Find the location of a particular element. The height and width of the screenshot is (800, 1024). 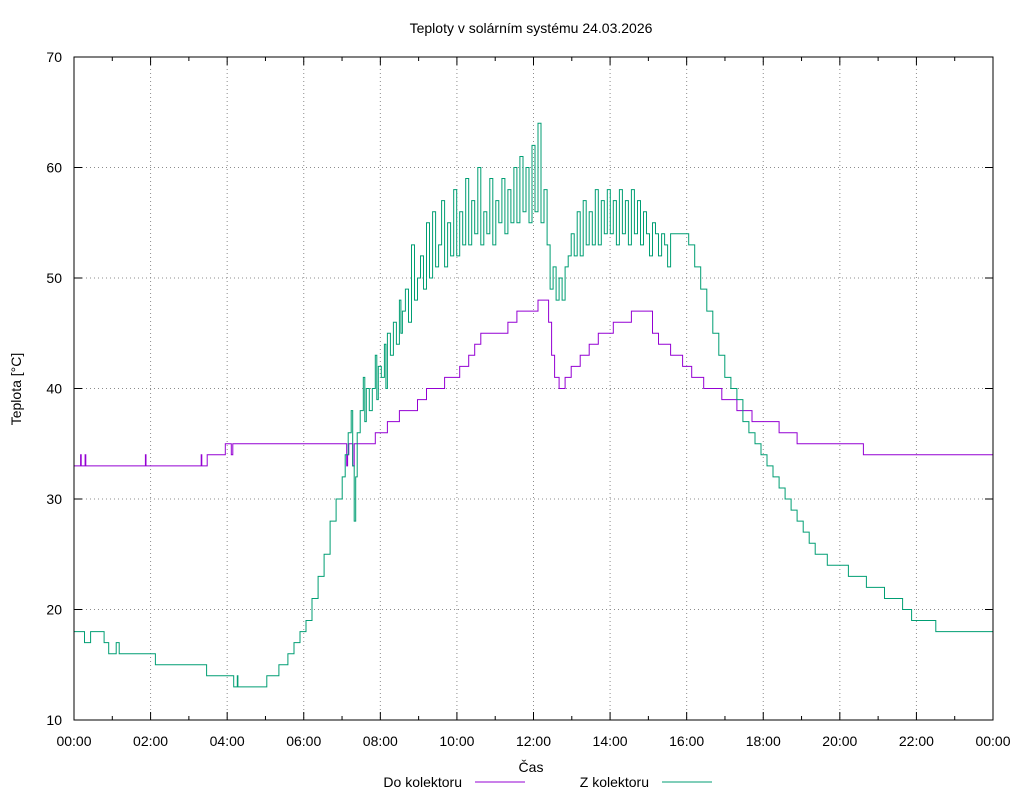

x-tick-label: 14:00 is located at coordinates (610, 741).